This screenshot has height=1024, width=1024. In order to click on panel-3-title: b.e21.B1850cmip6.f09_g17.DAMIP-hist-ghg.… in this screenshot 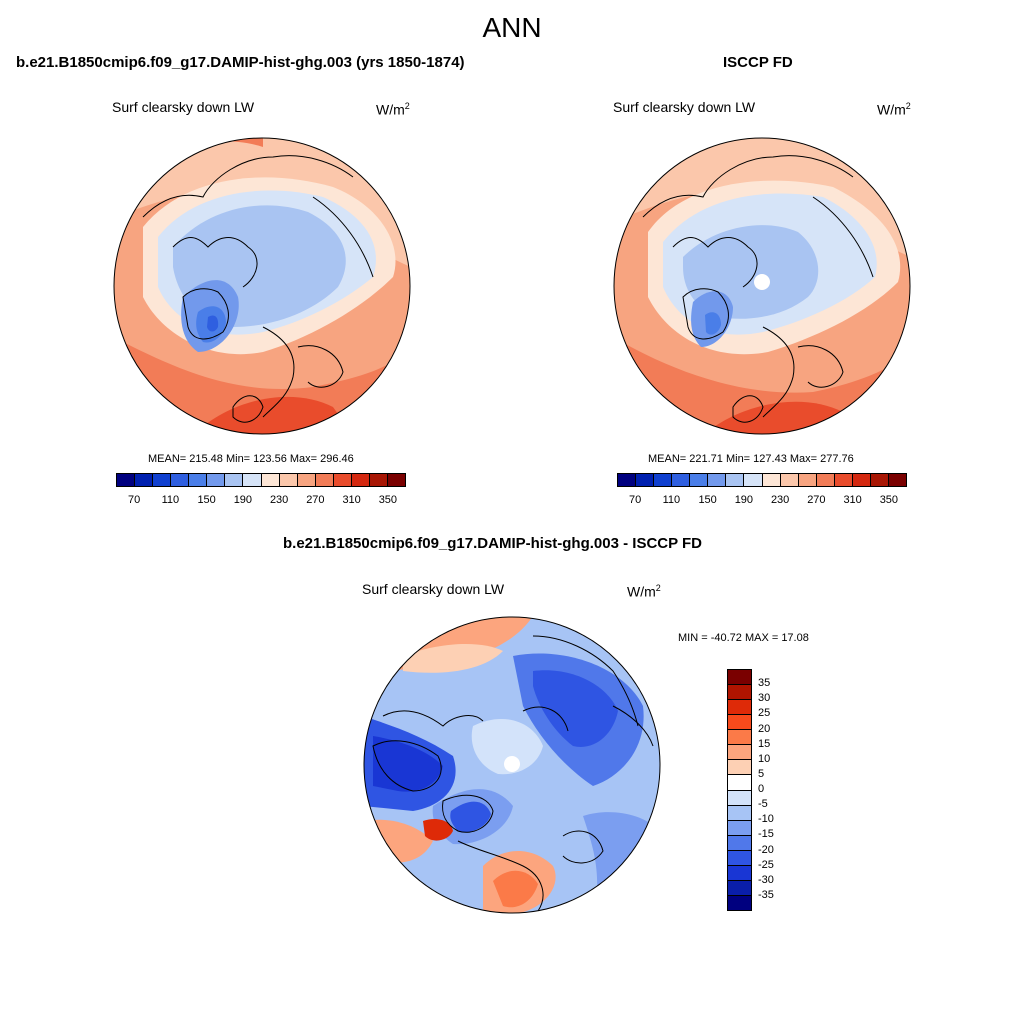, I will do `click(493, 543)`.